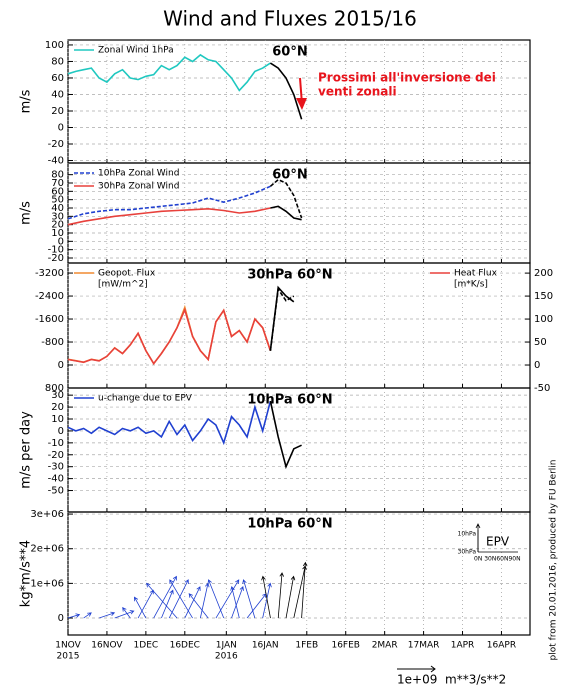 This screenshot has width=566, height=695. What do you see at coordinates (54, 388) in the screenshot?
I see `y-tick-label: 800` at bounding box center [54, 388].